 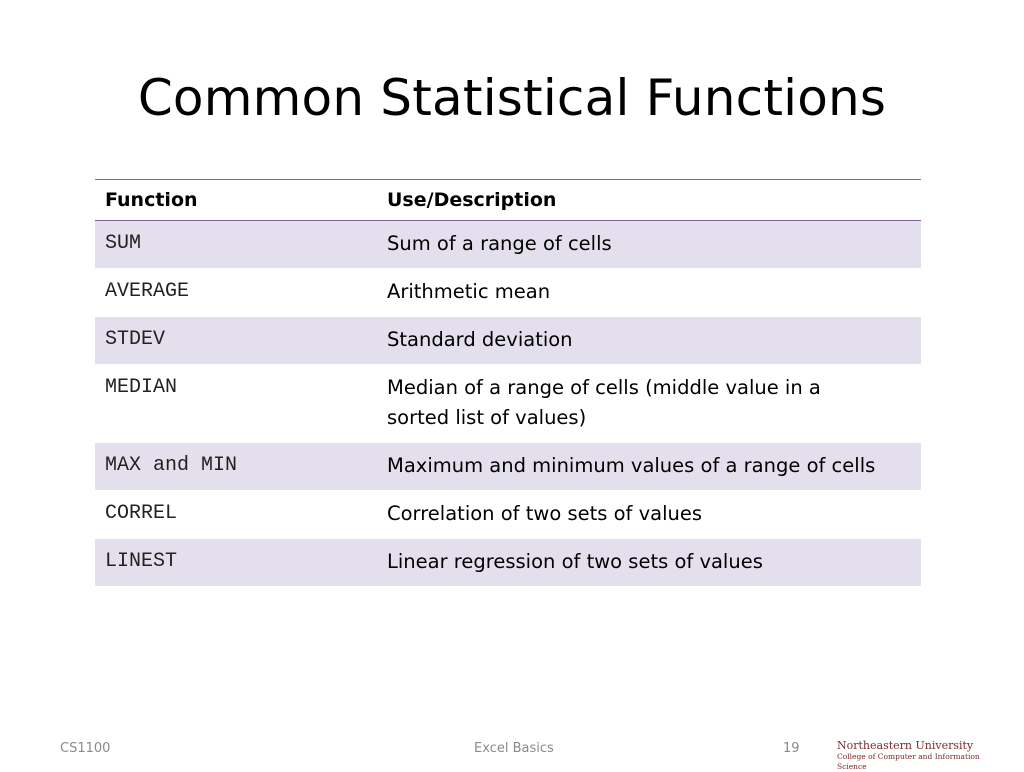 I want to click on slide-number: 19, so click(x=791, y=748).